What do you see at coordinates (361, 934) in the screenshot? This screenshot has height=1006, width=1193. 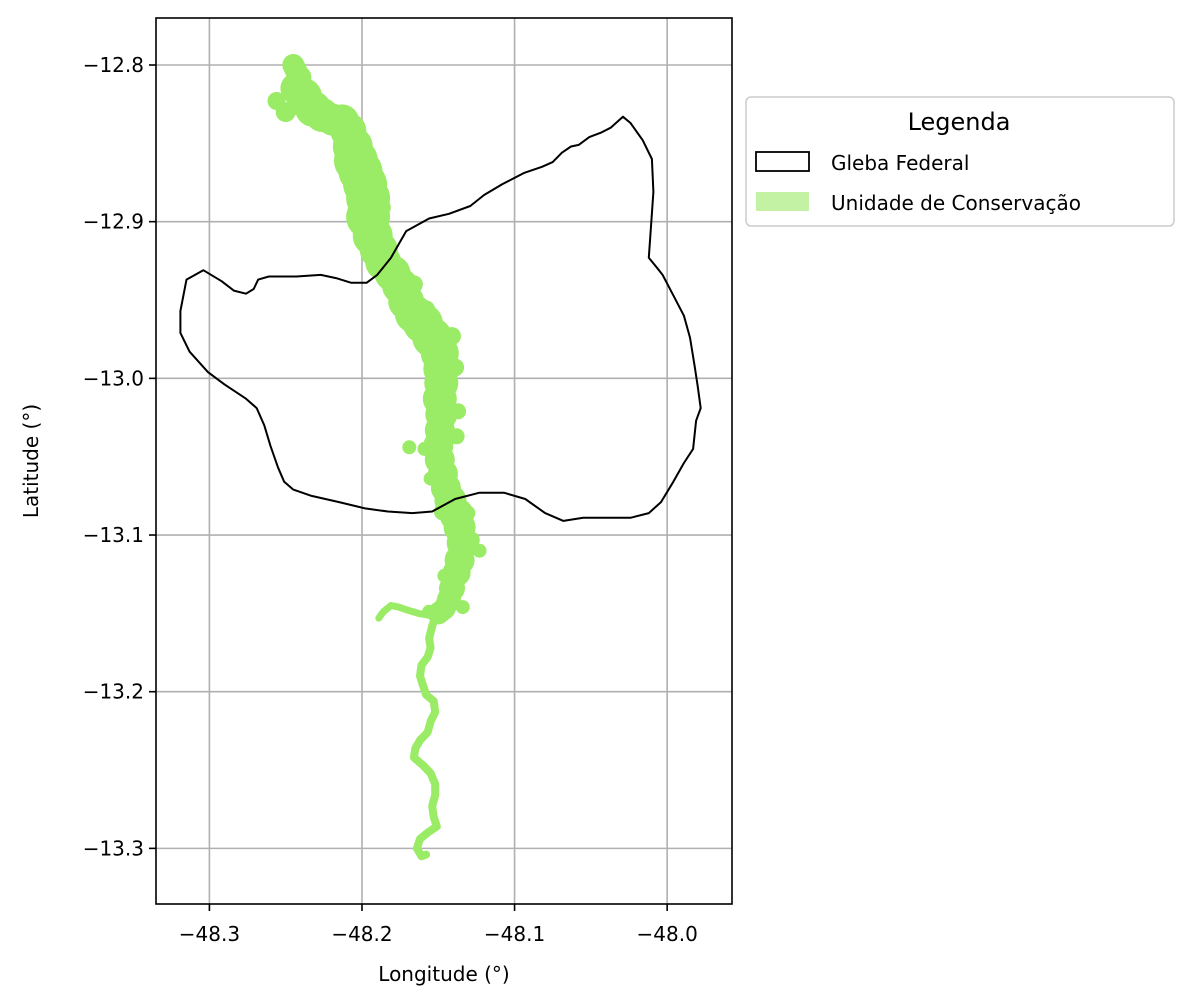 I see `x-tick-label: −48.2` at bounding box center [361, 934].